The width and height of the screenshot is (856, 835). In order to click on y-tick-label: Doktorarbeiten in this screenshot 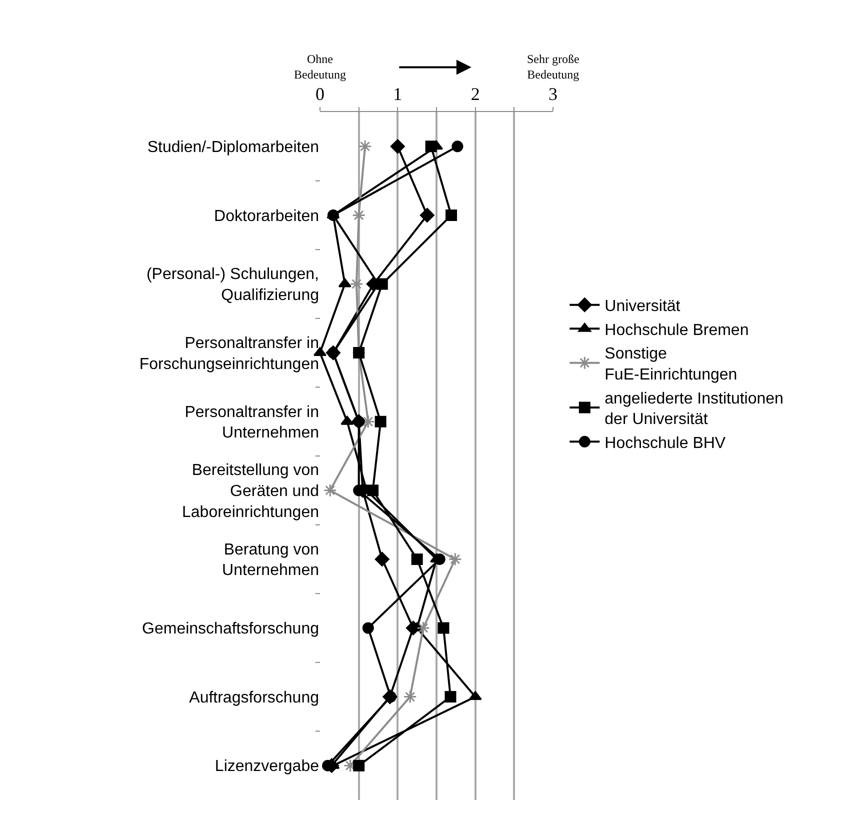, I will do `click(266, 216)`.